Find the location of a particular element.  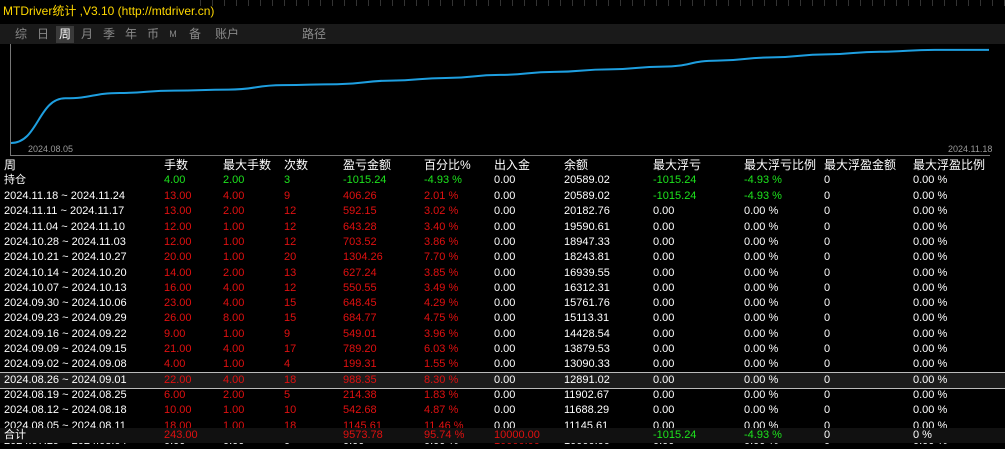

cell-pnl: 627.24 is located at coordinates (360, 272).